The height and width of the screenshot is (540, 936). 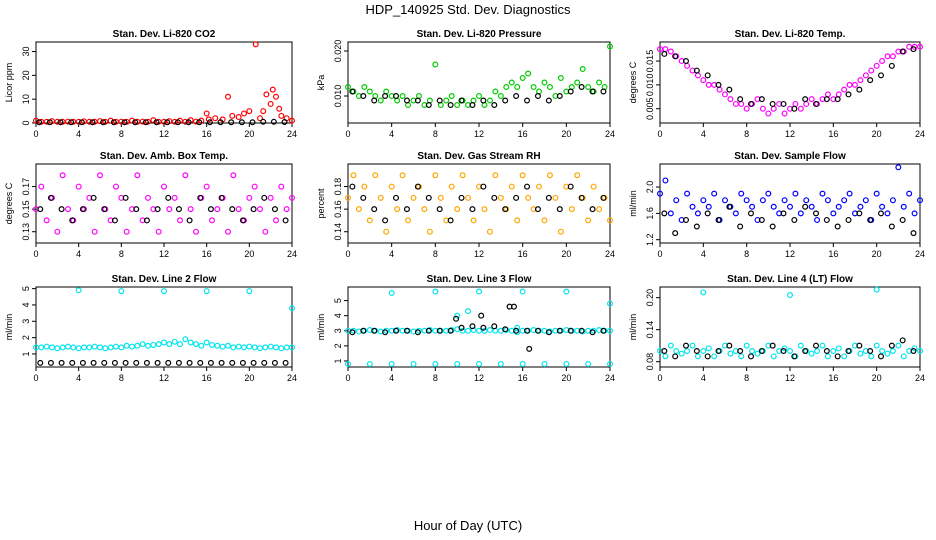 What do you see at coordinates (321, 83) in the screenshot?
I see `y-axis-label: kPa` at bounding box center [321, 83].